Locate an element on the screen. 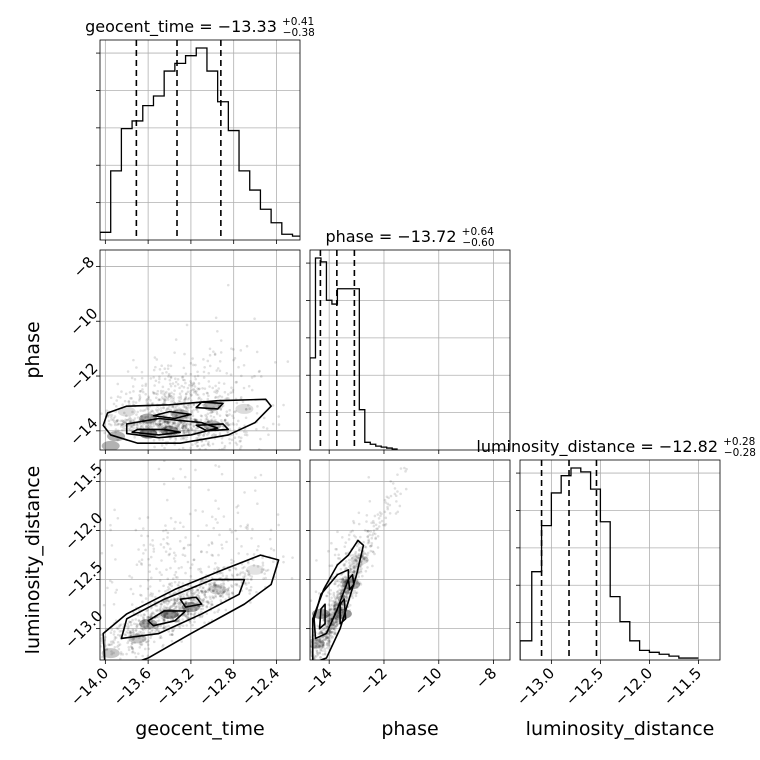 This screenshot has width=760, height=760. title-plus-geocent_time: +0.41 is located at coordinates (298, 22).